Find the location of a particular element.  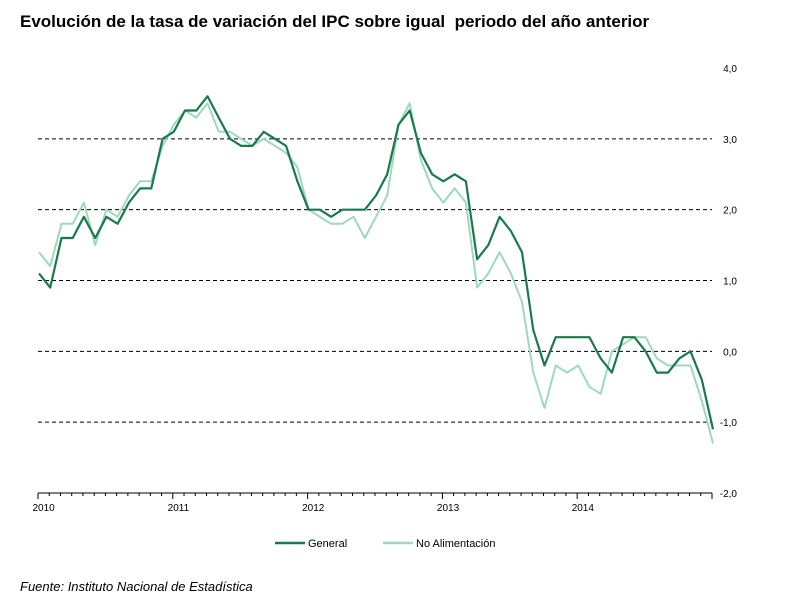

x-tick-label: 2013 is located at coordinates (448, 508).